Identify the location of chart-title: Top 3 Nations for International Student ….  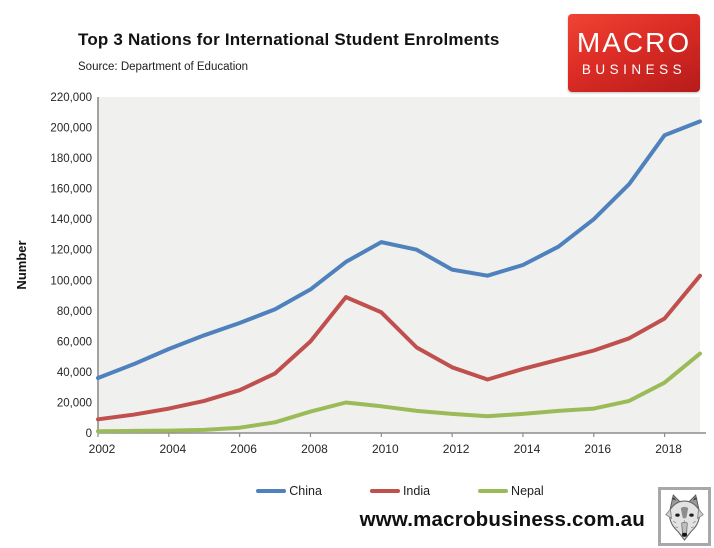
(289, 39).